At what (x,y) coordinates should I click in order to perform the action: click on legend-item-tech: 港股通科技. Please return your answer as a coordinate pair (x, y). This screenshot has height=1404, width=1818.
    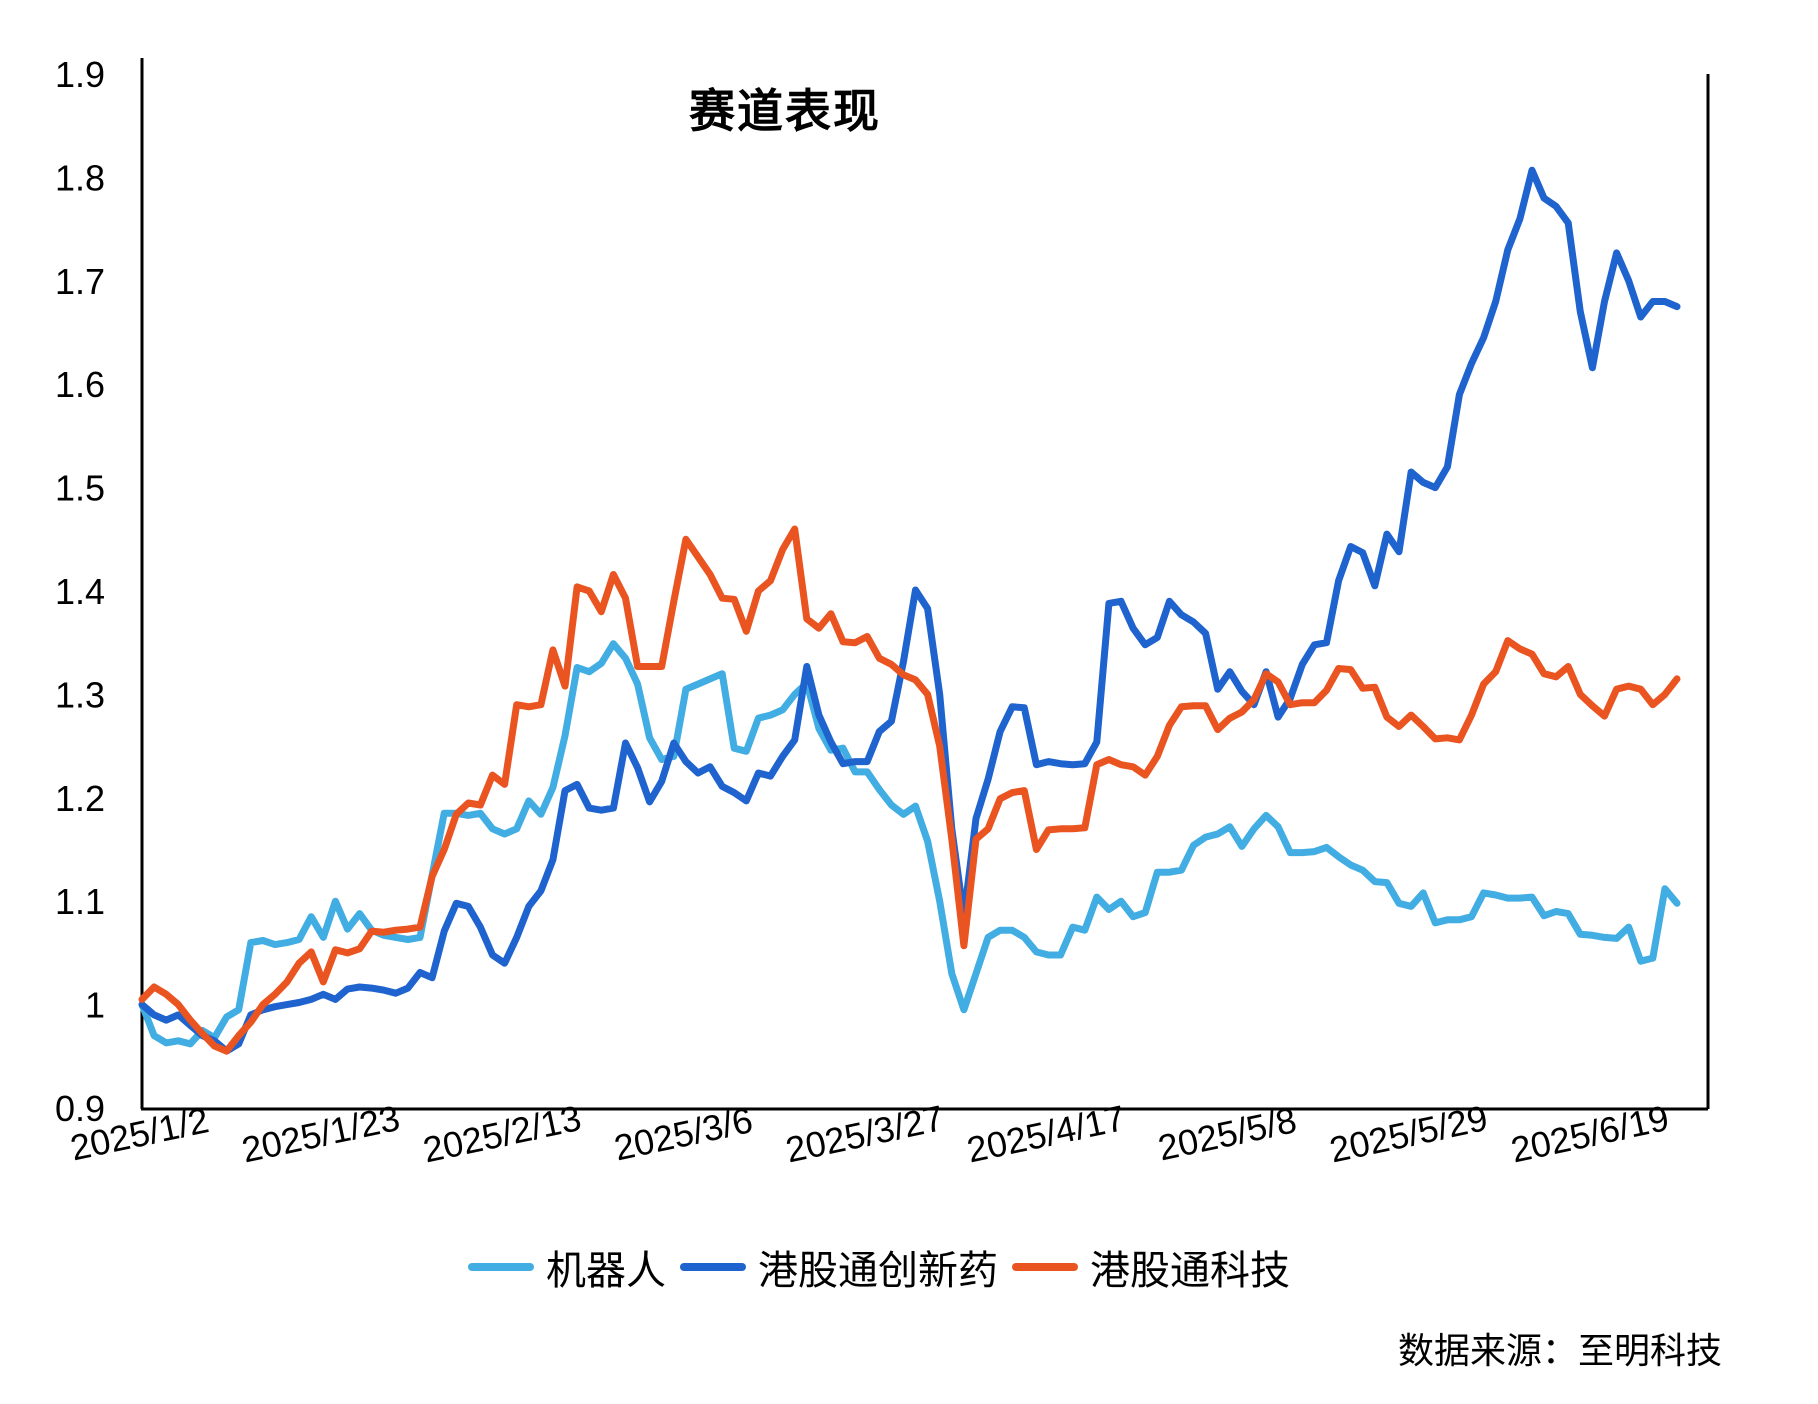
    Looking at the image, I should click on (1151, 1267).